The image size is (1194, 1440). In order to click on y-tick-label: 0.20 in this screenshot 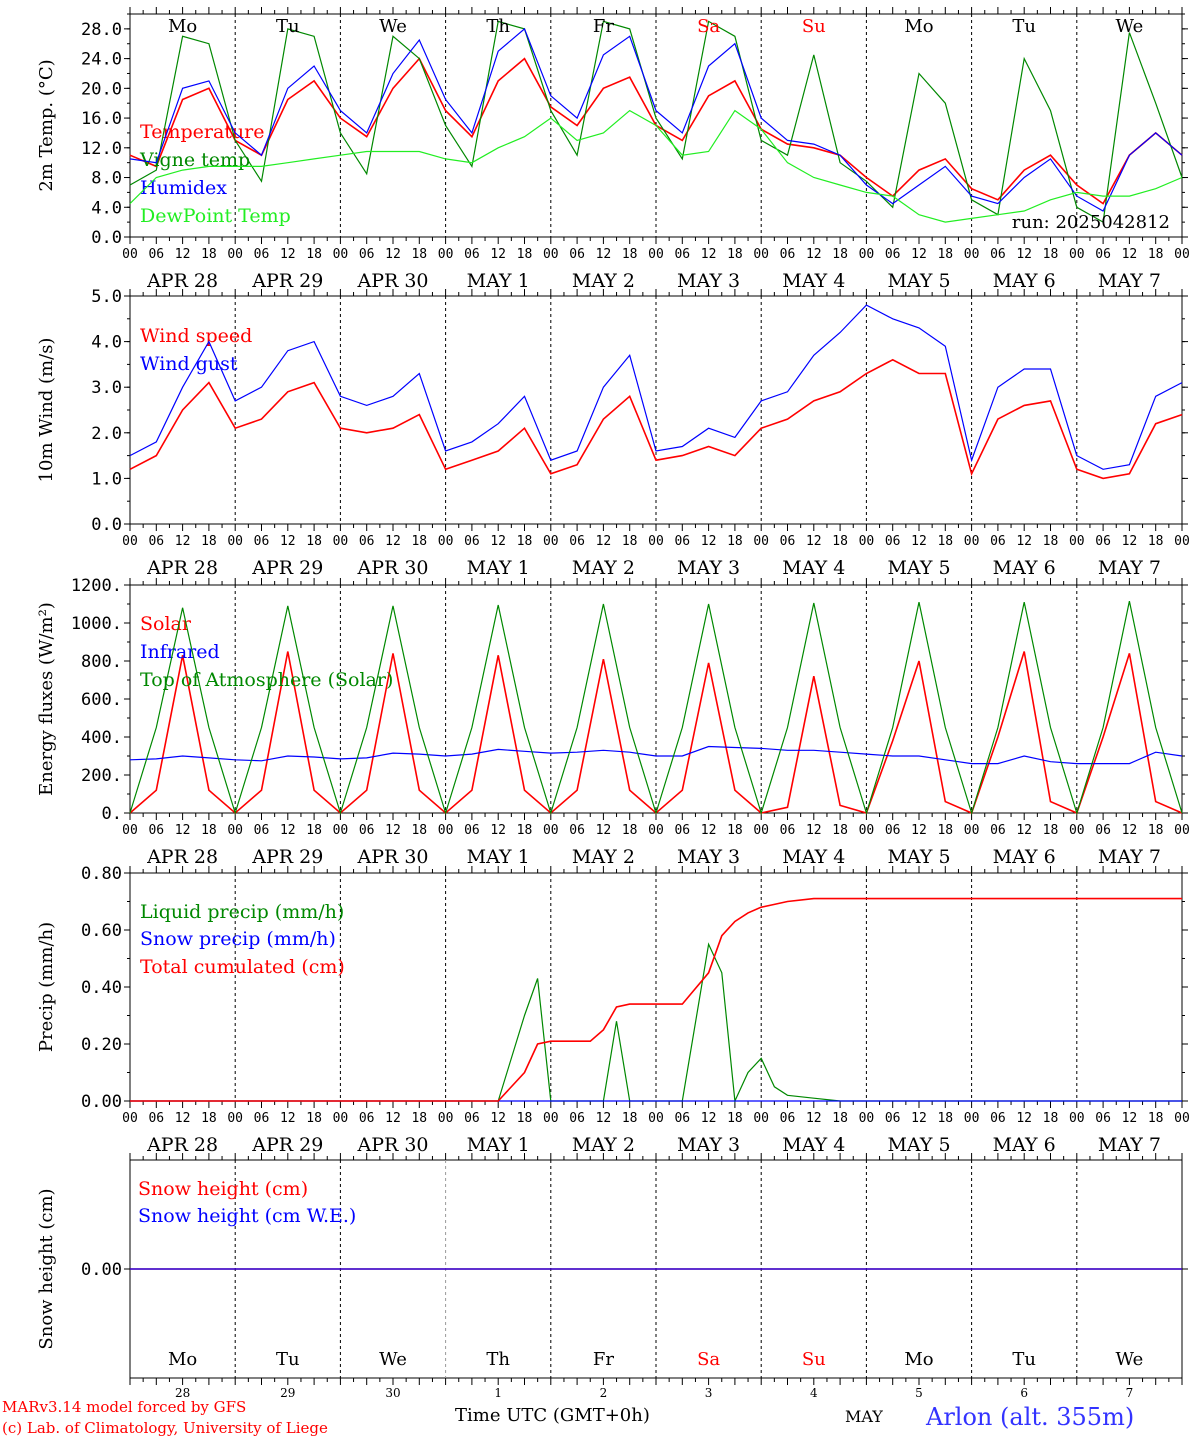, I will do `click(101, 1045)`.